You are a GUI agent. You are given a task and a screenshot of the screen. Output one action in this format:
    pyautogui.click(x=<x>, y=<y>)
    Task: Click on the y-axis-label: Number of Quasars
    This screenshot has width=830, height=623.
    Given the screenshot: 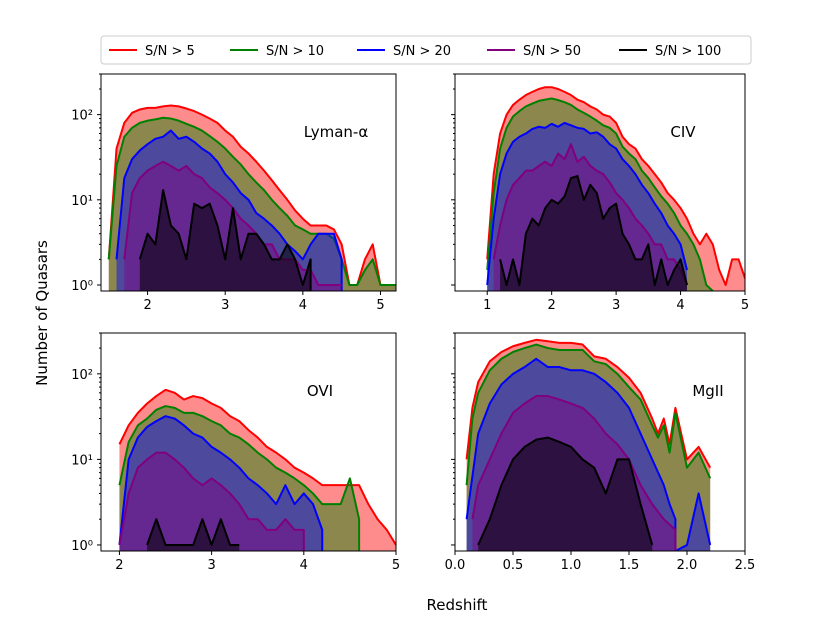 What is the action you would take?
    pyautogui.click(x=42, y=313)
    